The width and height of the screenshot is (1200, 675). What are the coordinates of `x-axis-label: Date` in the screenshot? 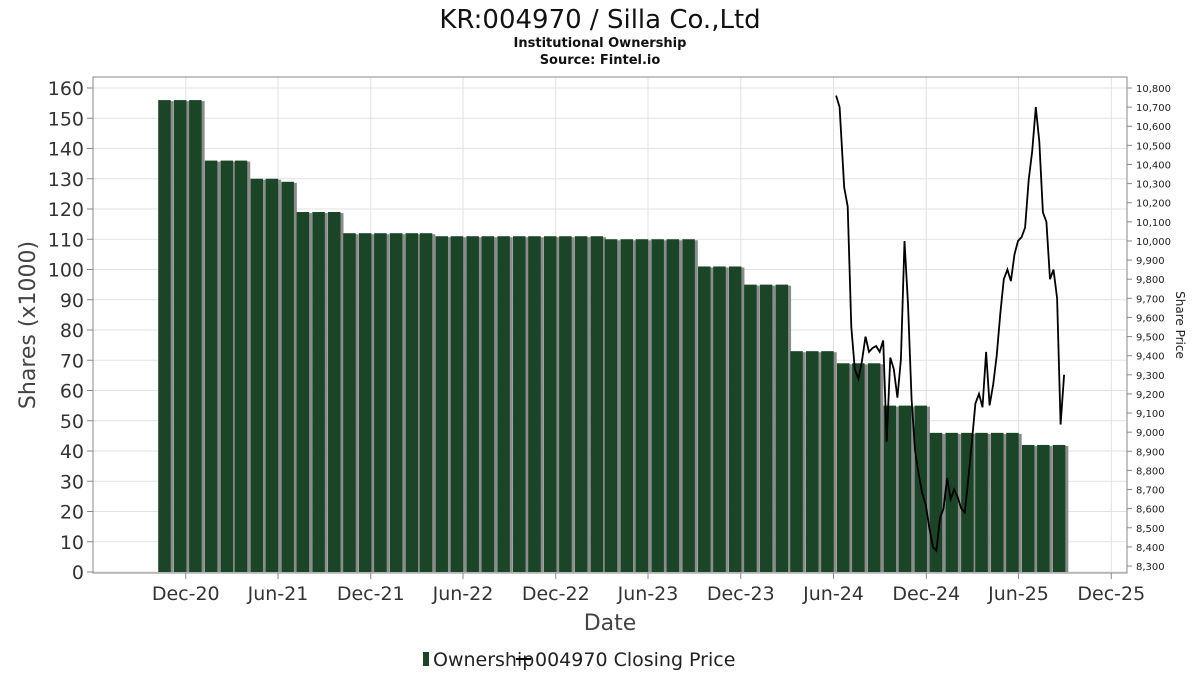 It's located at (610, 623).